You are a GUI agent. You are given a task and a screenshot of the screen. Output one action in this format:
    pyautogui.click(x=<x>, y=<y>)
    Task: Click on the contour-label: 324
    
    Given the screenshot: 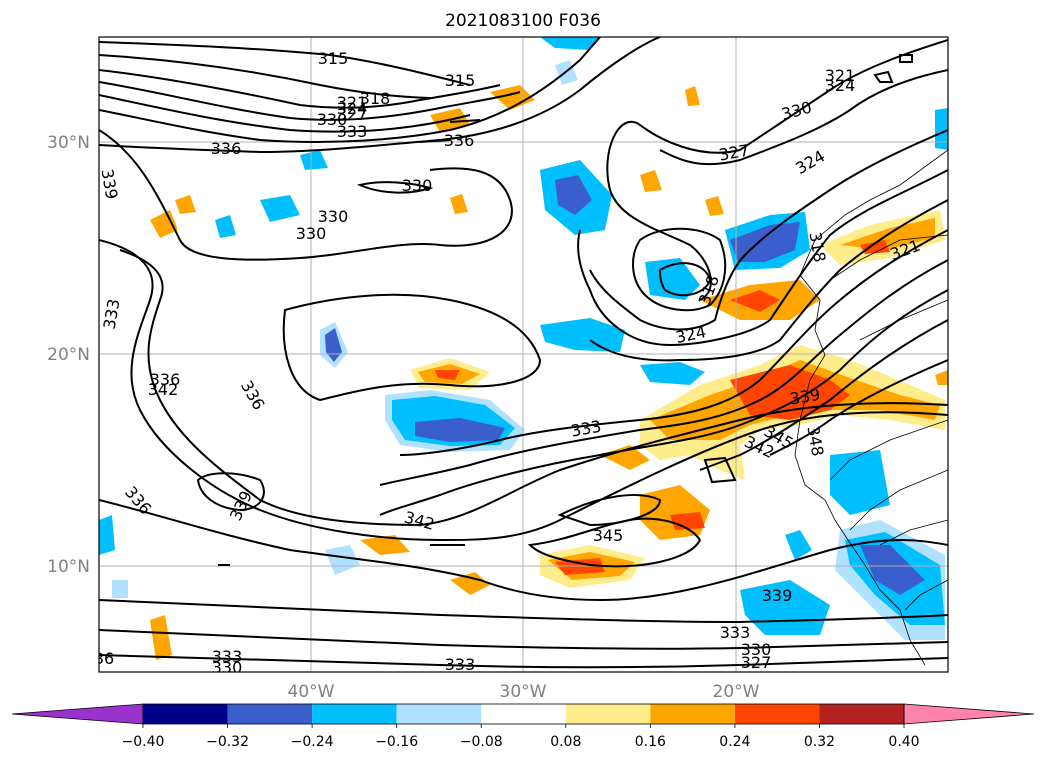 What is the action you would take?
    pyautogui.click(x=840, y=85)
    